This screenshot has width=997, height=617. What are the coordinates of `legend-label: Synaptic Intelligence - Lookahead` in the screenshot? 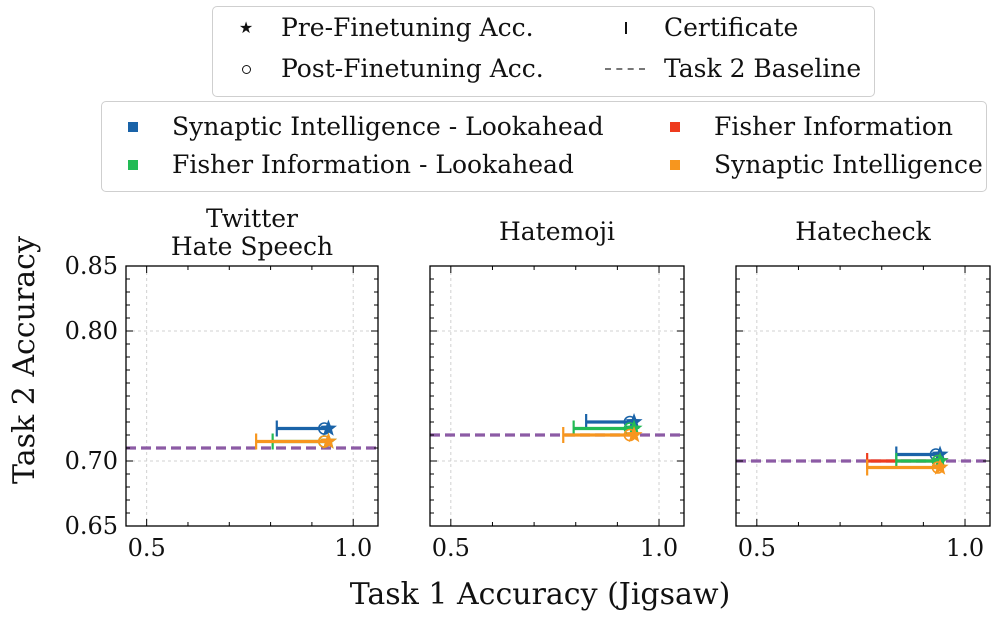 It's located at (388, 126).